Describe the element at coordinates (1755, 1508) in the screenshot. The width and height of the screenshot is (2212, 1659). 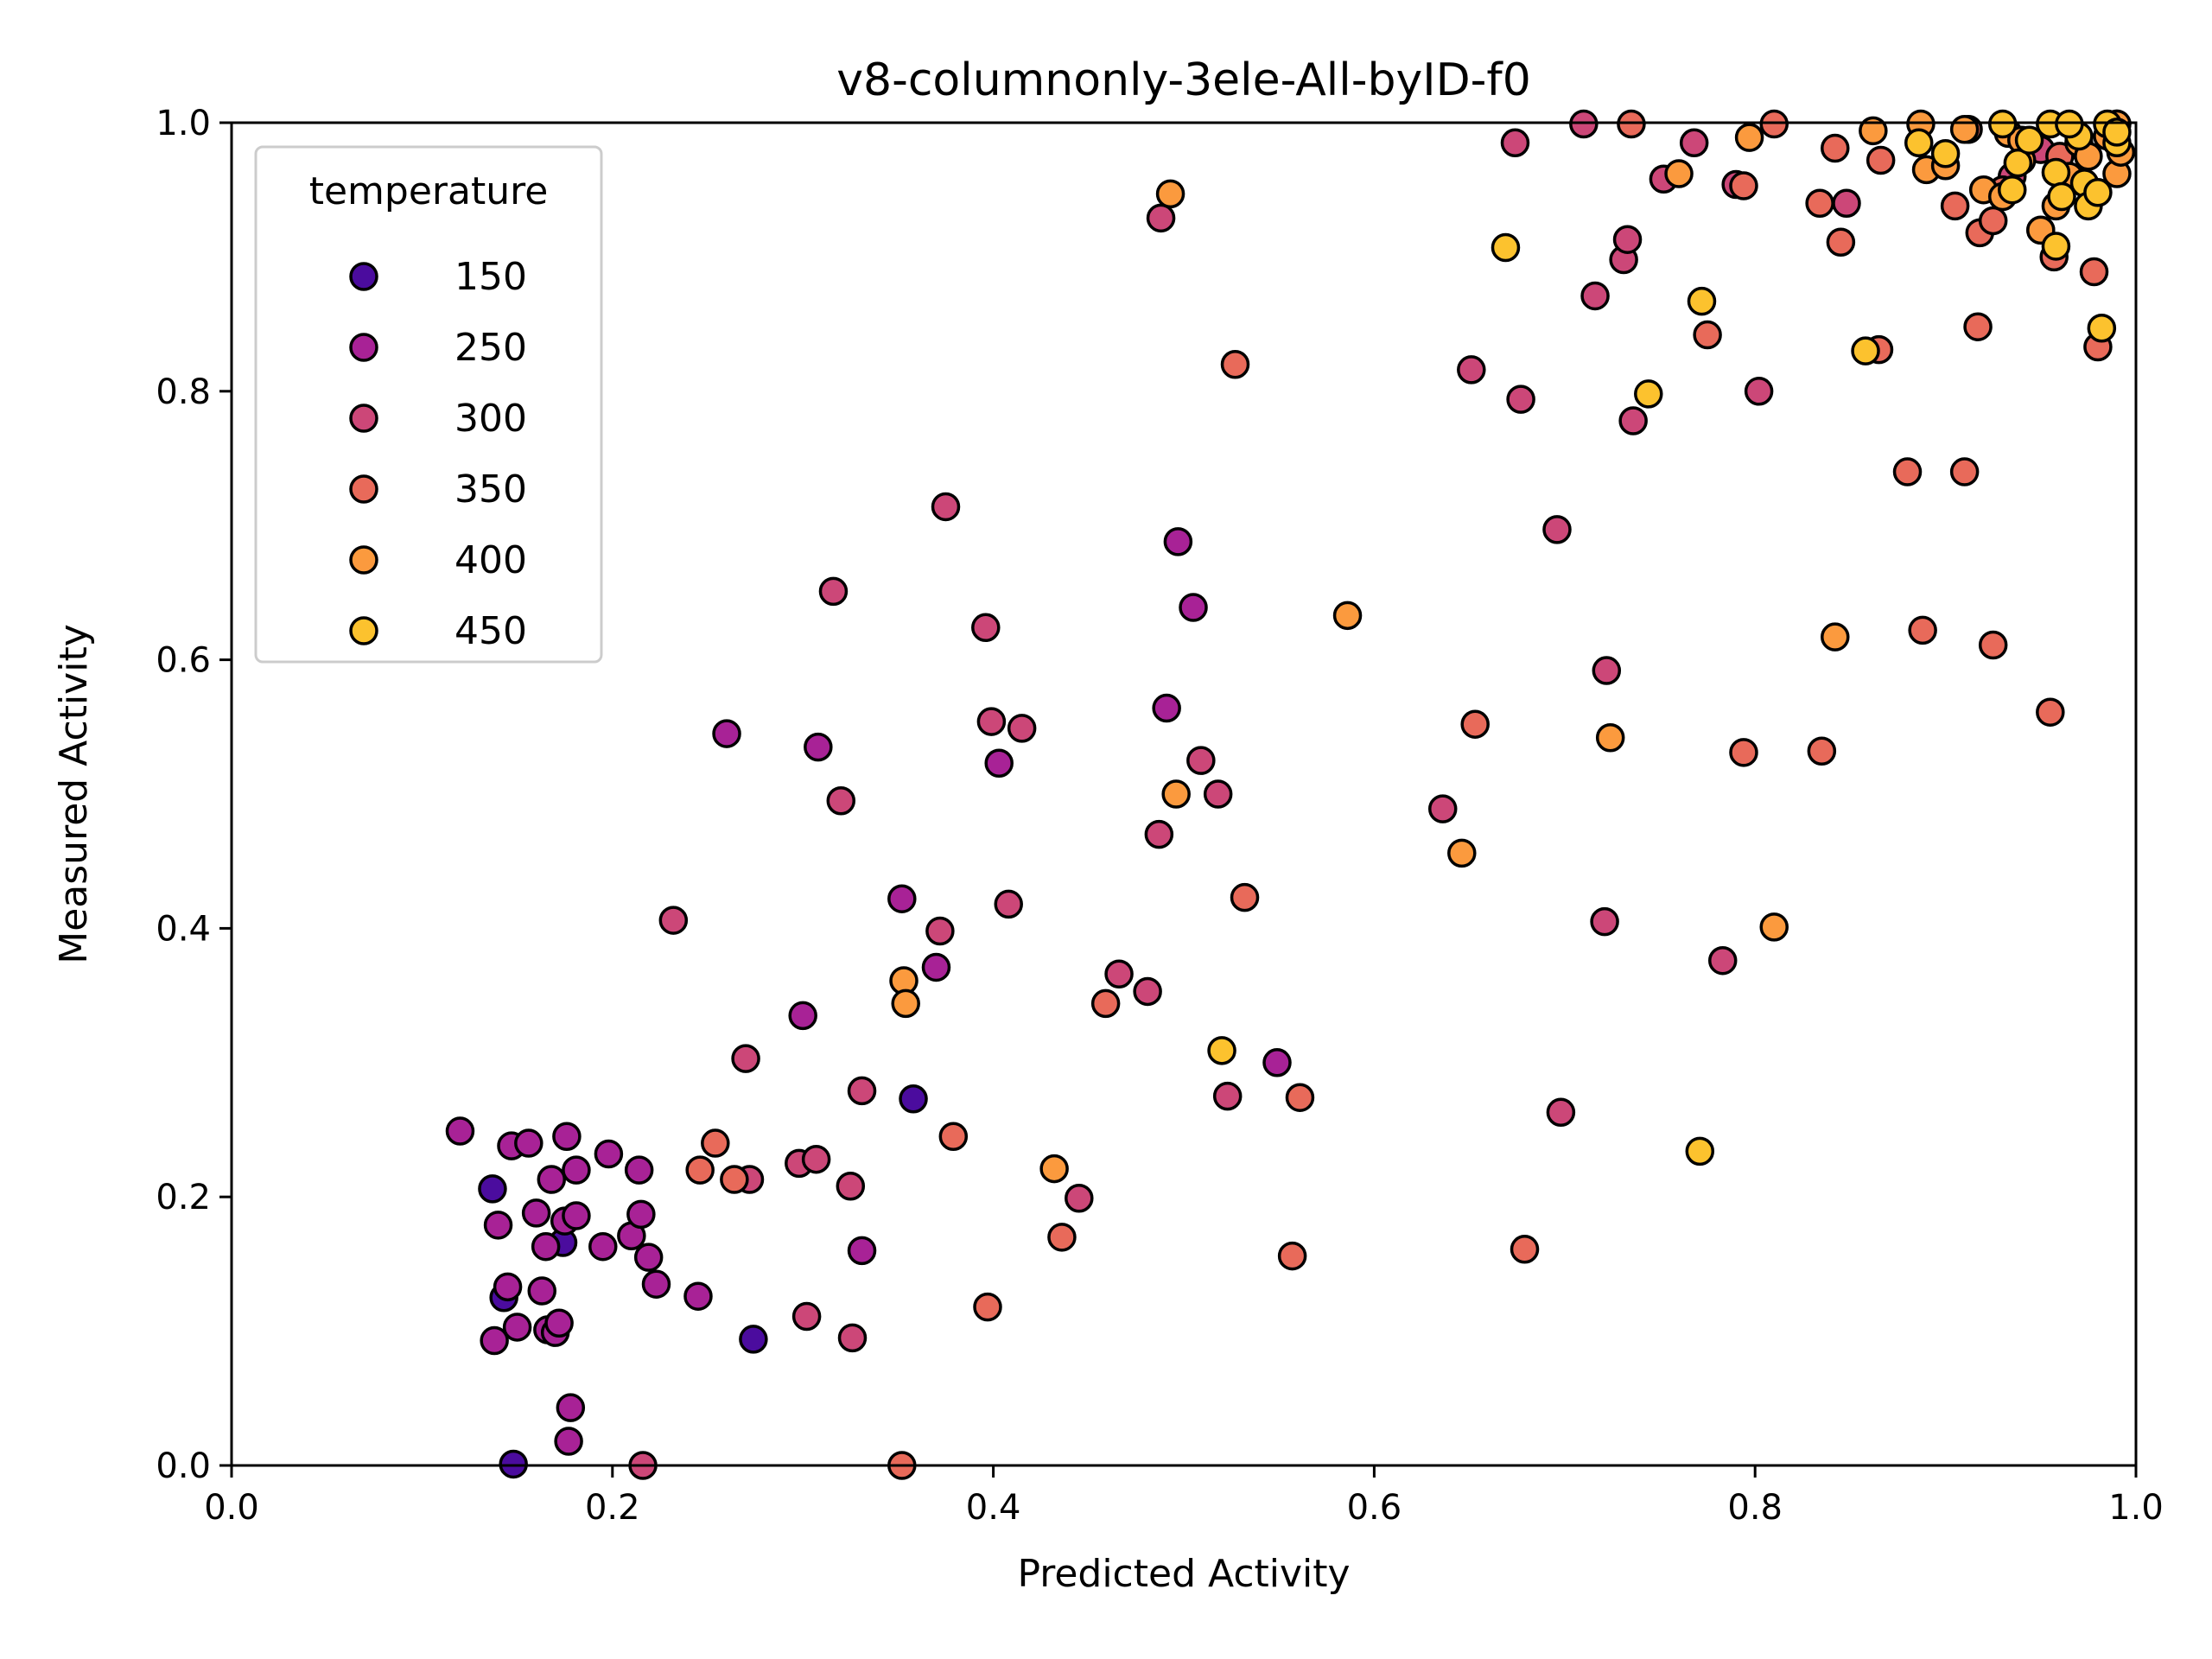
I see `x-tick-label: 0.8` at that location.